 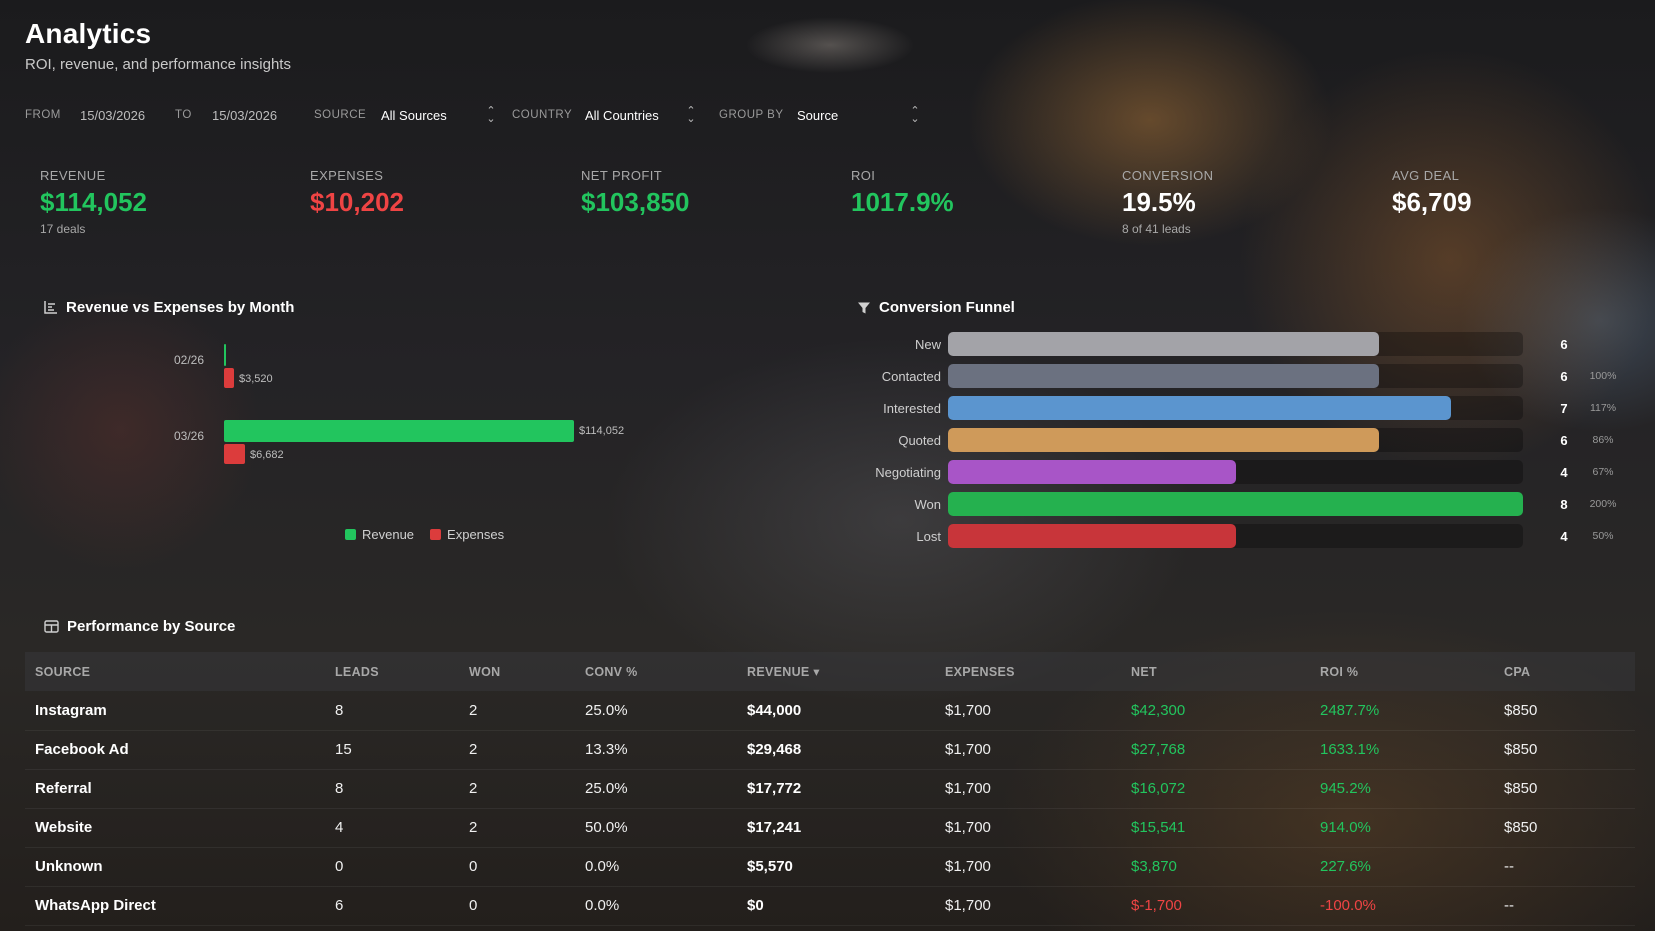 I want to click on cell-revenue: $44,000, so click(x=836, y=711).